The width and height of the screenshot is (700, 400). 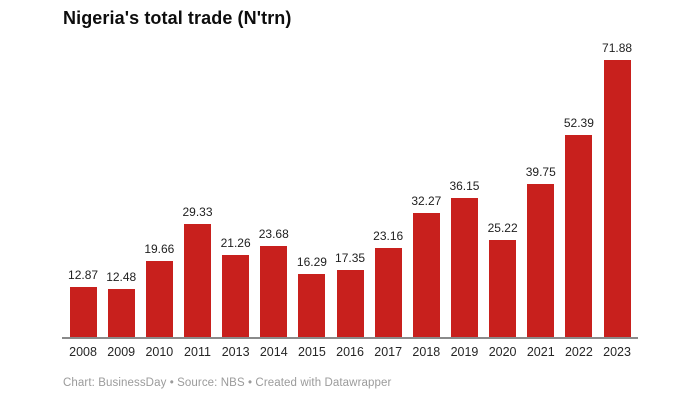 What do you see at coordinates (426, 200) in the screenshot?
I see `bar-value-label: 32.27` at bounding box center [426, 200].